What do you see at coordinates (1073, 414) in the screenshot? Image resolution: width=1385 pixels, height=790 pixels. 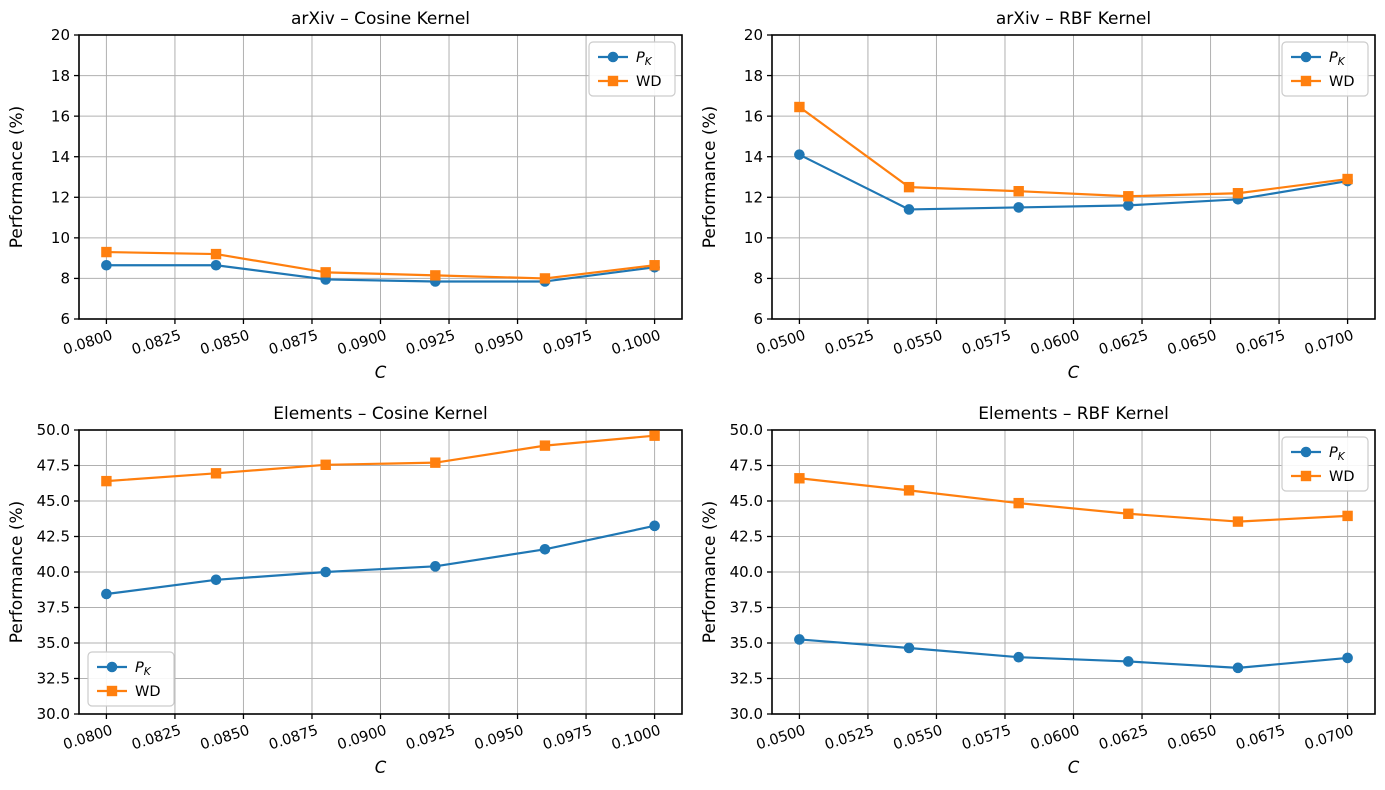 I see `chart-title: Elements – RBF Kernel` at bounding box center [1073, 414].